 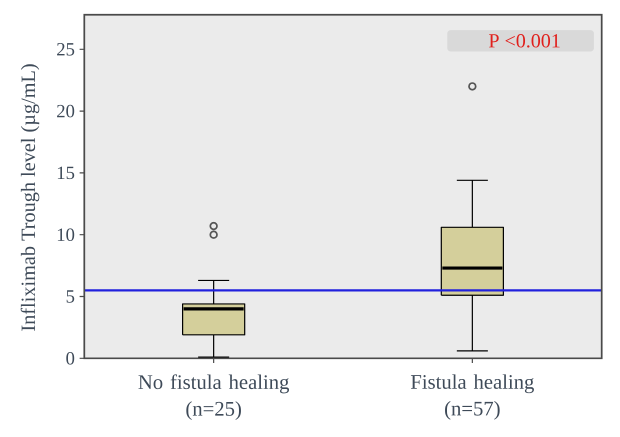 What do you see at coordinates (30, 197) in the screenshot?
I see `y-axis-title: Infliximab Trough level (µg/mL)` at bounding box center [30, 197].